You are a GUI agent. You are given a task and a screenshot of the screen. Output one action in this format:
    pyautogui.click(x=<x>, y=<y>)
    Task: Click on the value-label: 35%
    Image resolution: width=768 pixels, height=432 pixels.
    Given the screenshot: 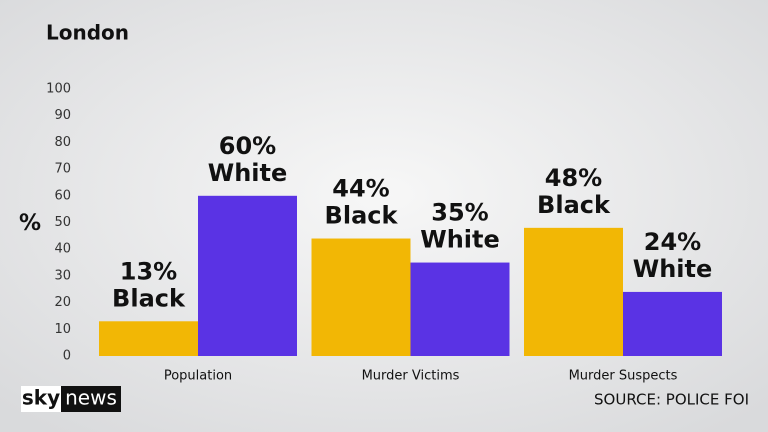 What is the action you would take?
    pyautogui.click(x=459, y=213)
    